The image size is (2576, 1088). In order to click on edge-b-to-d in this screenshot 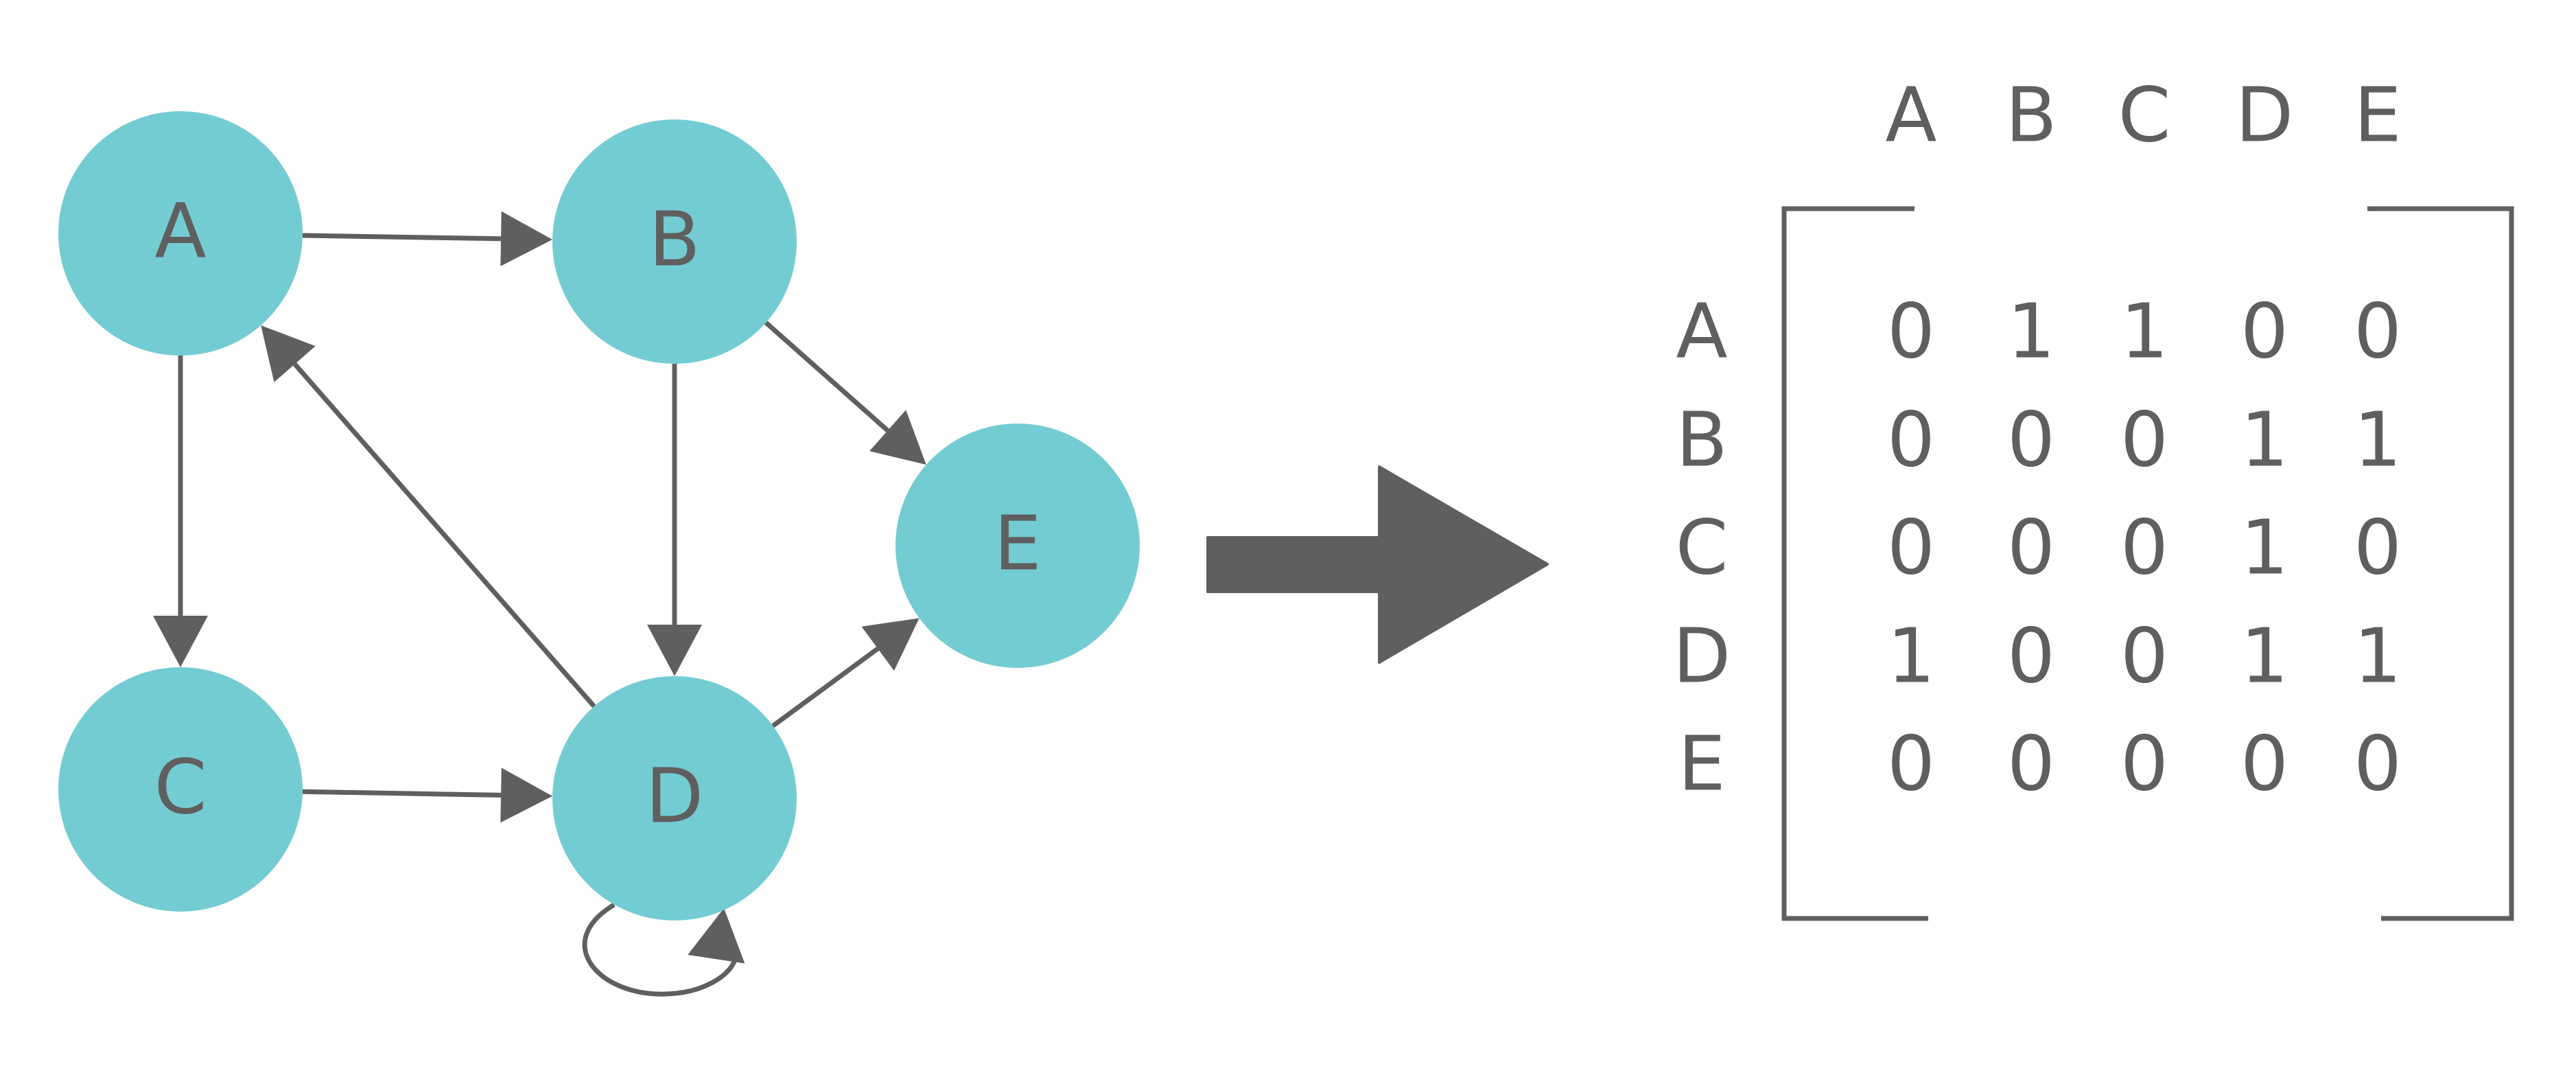, I will do `click(674, 520)`.